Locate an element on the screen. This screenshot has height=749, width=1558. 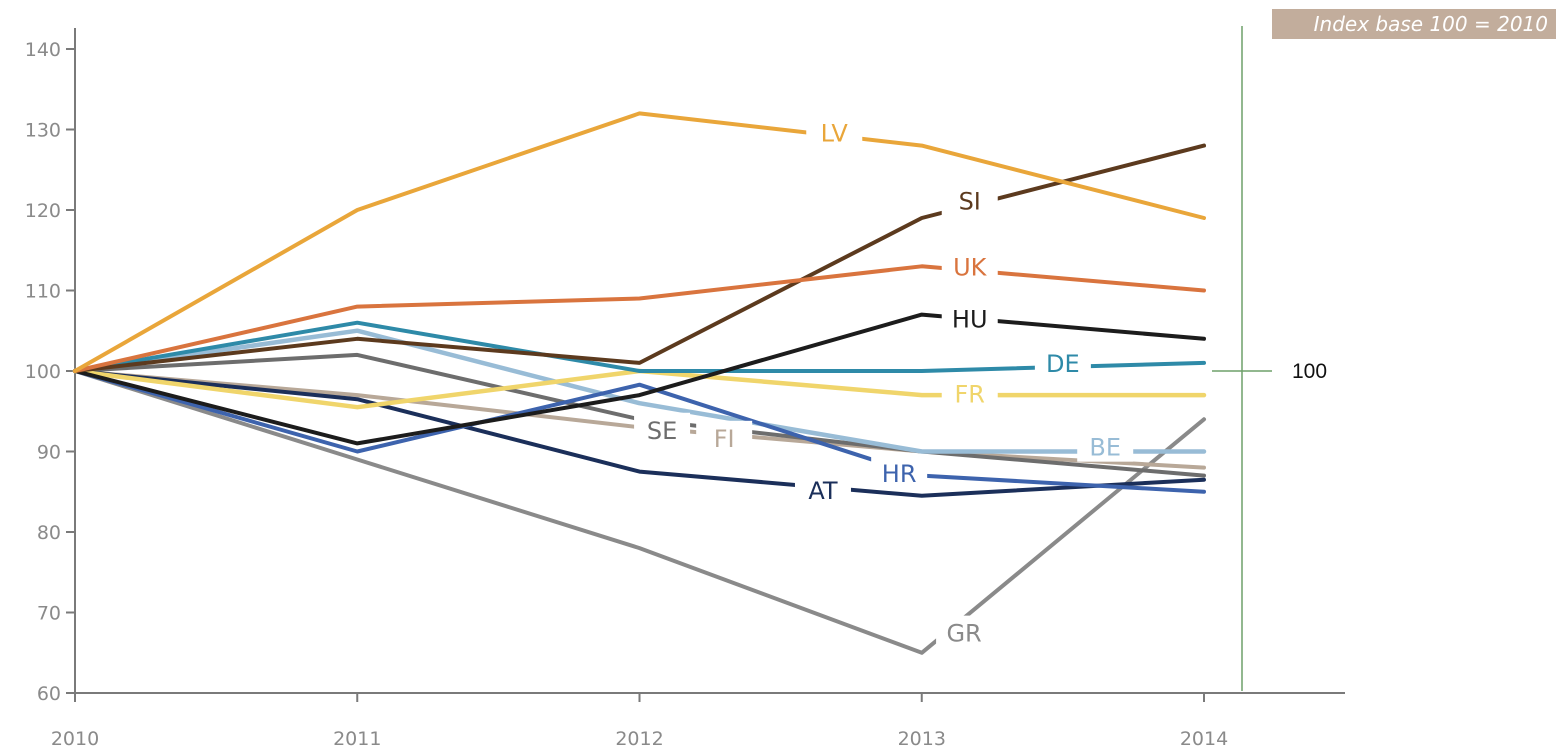
y-tick-label: 120 is located at coordinates (43, 211).